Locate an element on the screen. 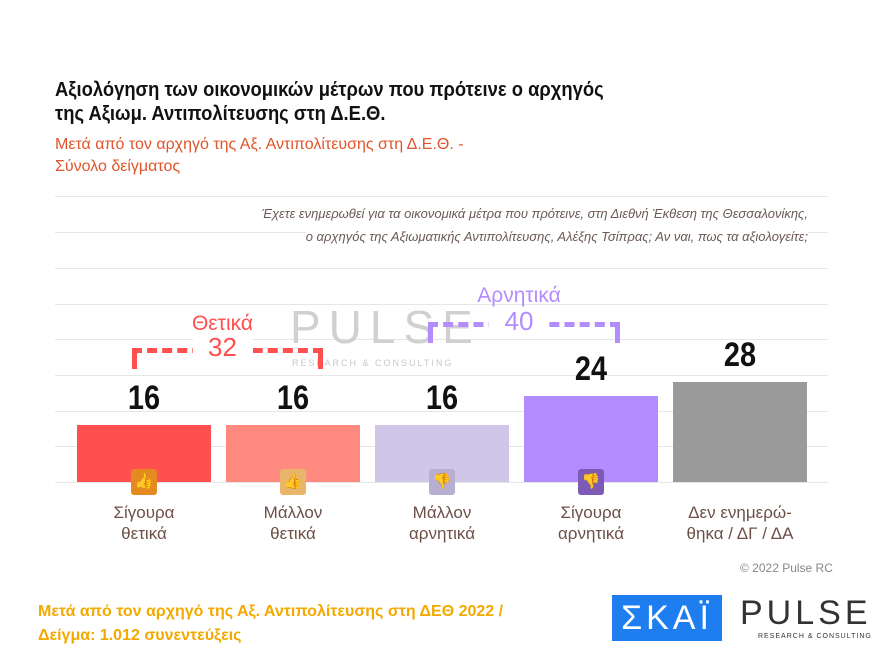 The width and height of the screenshot is (880, 660). copyright: © 2022 Pulse RC is located at coordinates (786, 568).